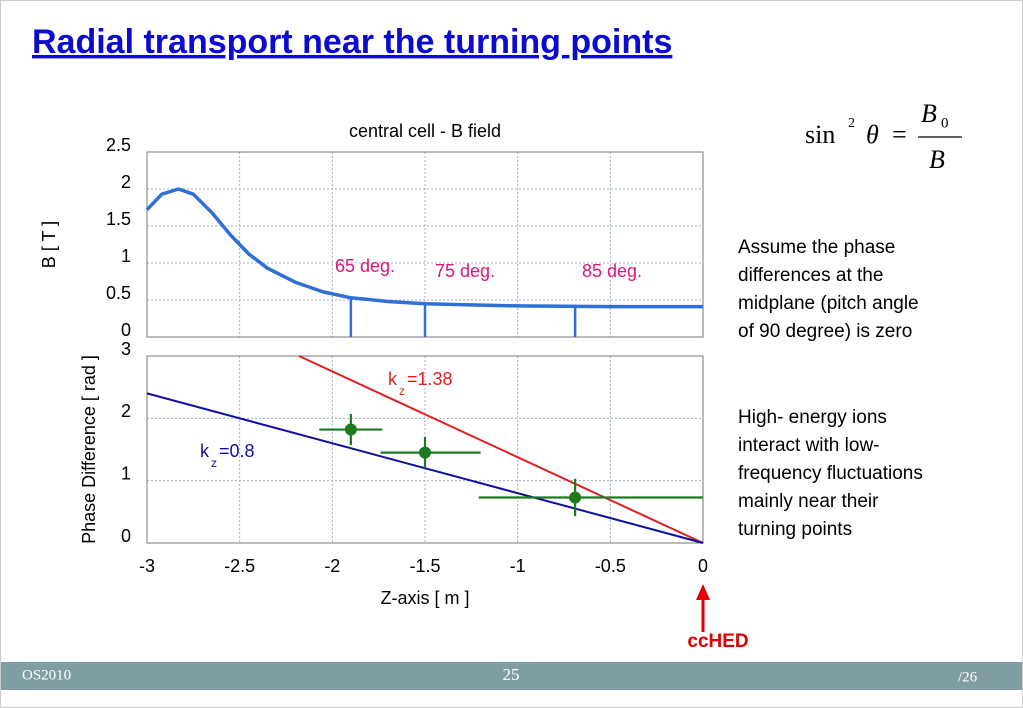  Describe the element at coordinates (118, 293) in the screenshot. I see `y-tick-label: 0.5` at that location.